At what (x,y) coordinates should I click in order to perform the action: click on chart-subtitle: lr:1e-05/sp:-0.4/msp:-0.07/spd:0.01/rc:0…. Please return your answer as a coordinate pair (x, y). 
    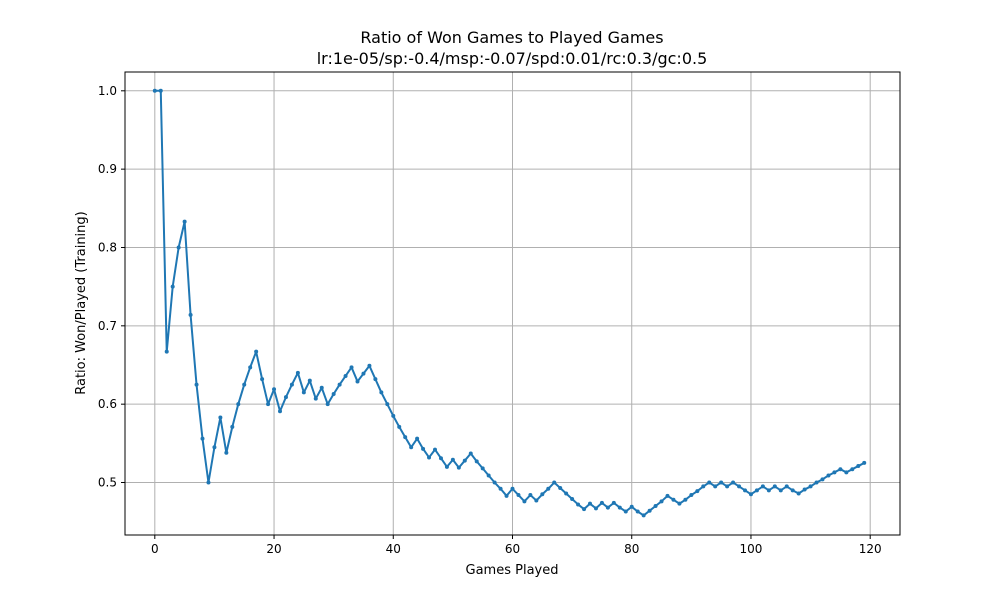
    Looking at the image, I should click on (512, 58).